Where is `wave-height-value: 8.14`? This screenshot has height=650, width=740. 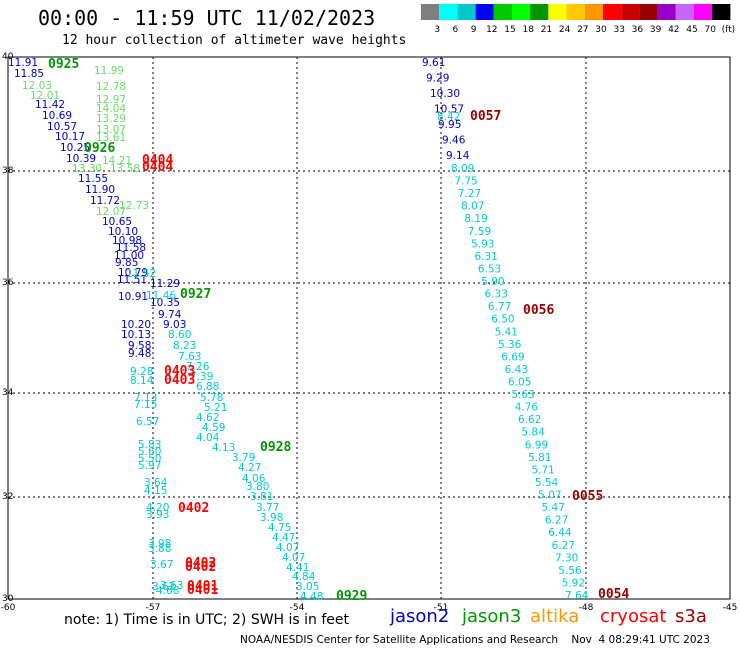 wave-height-value: 8.14 is located at coordinates (142, 381).